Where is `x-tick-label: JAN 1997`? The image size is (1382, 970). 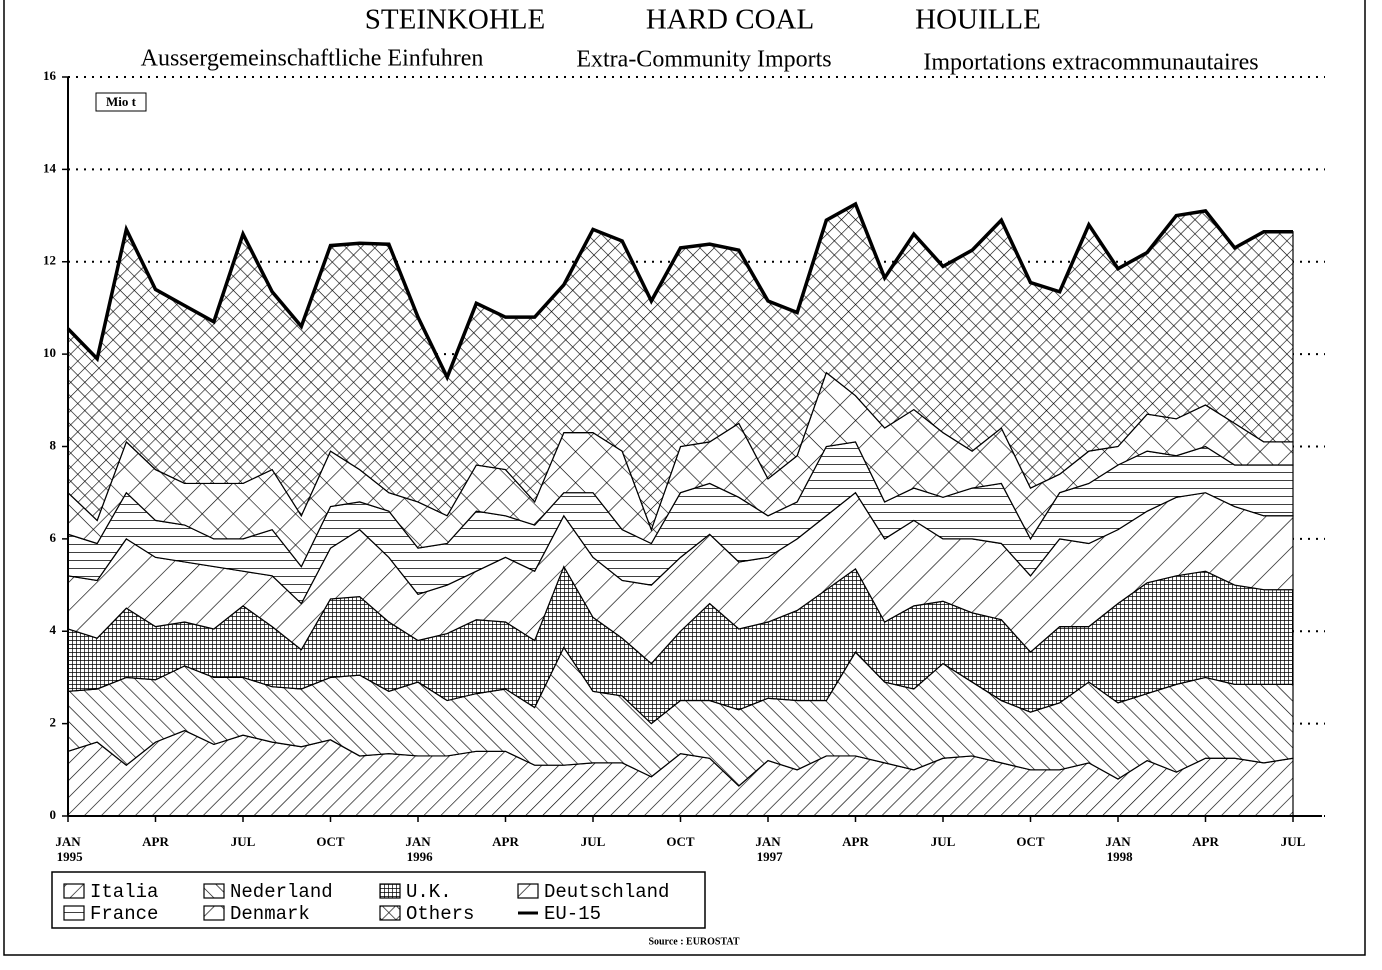 x-tick-label: JAN 1997 is located at coordinates (768, 849).